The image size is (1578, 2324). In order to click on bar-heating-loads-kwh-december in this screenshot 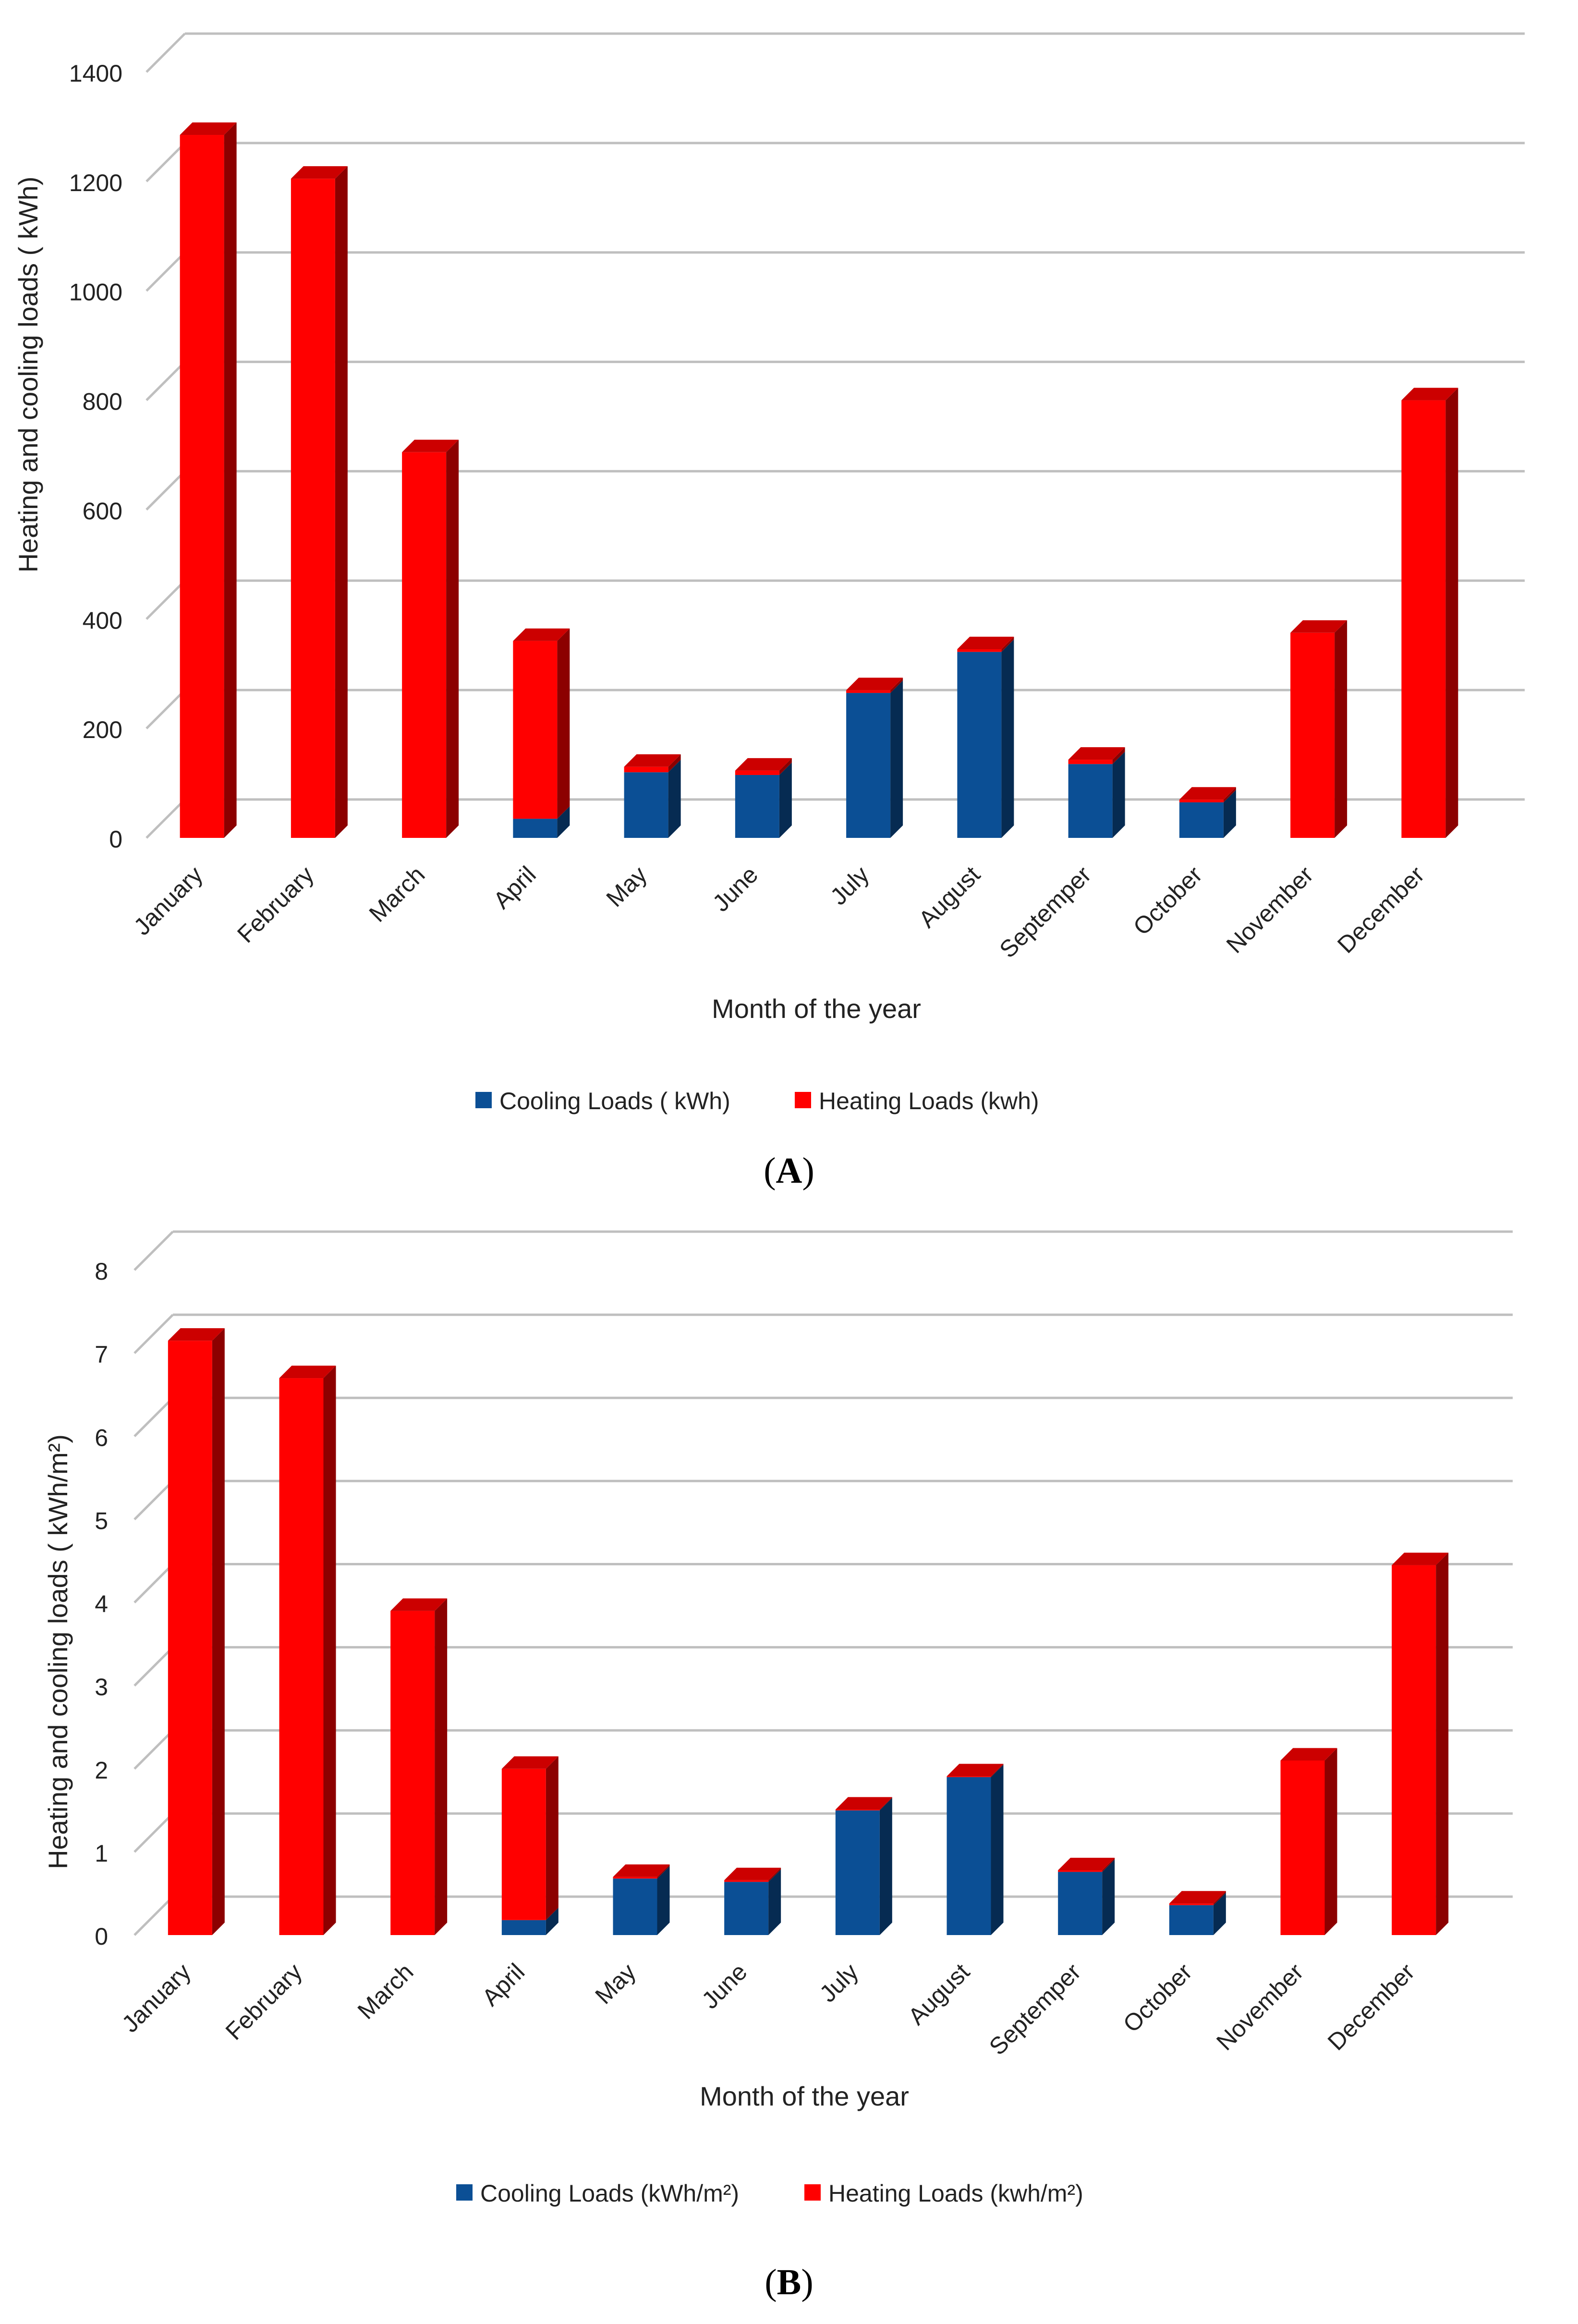, I will do `click(1429, 612)`.